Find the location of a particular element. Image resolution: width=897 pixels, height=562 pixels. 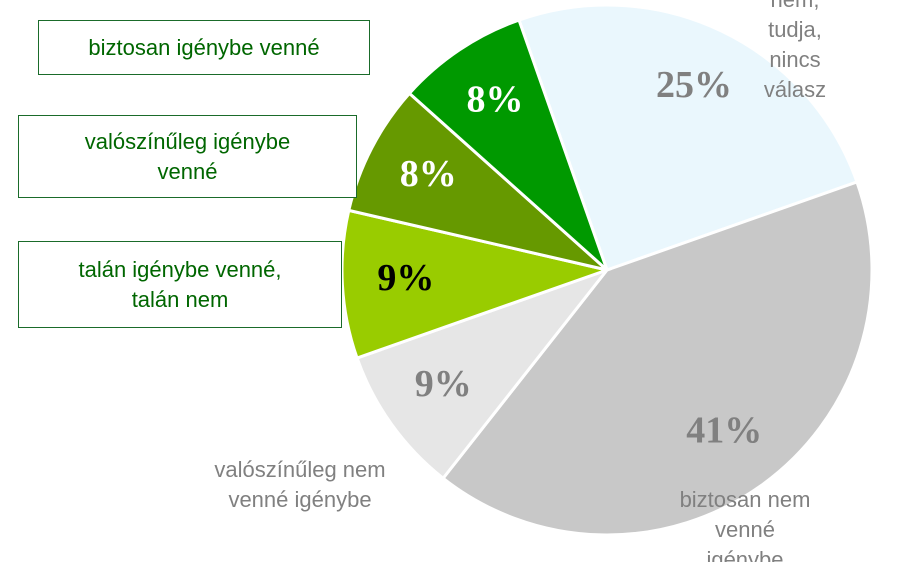

category-label: valószínűleg nem venné igénybe is located at coordinates (300, 484).